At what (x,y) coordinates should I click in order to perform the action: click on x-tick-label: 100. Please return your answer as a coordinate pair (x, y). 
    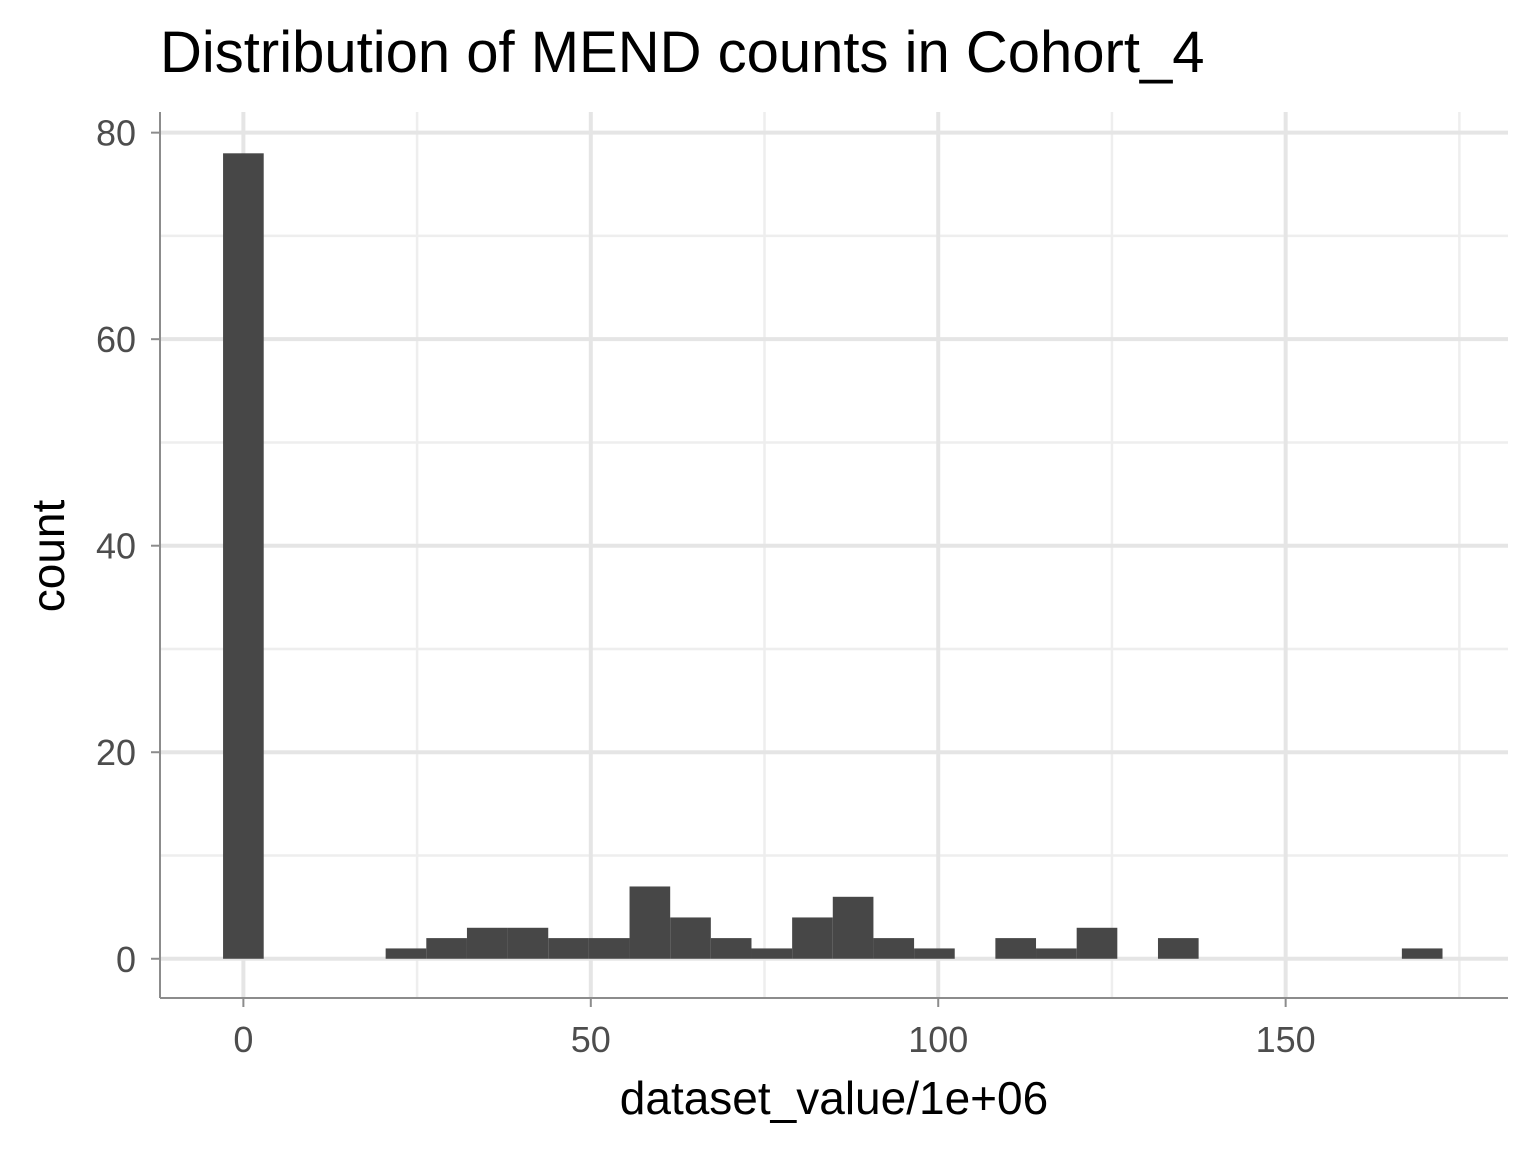
    Looking at the image, I should click on (938, 1039).